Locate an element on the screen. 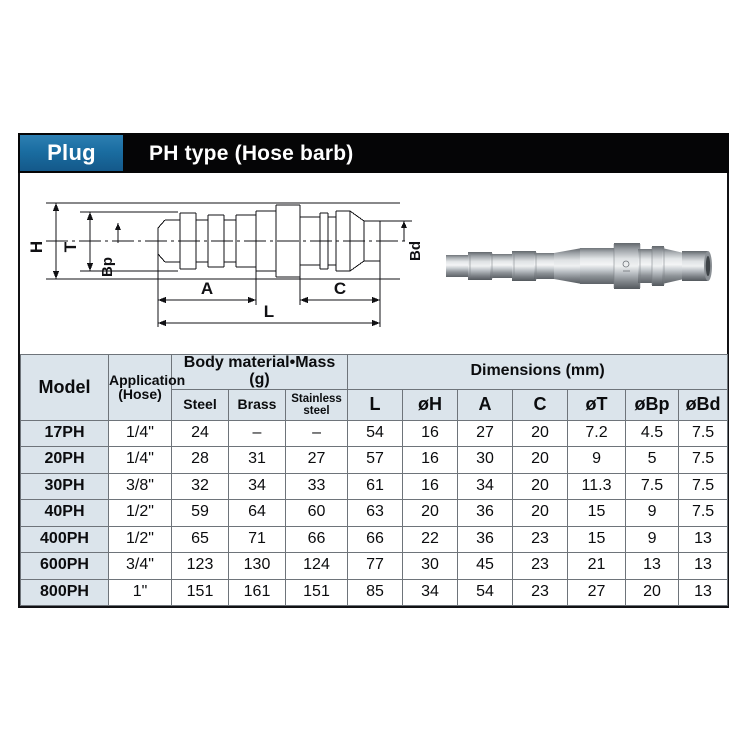 This screenshot has height=747, width=747. cell-a: 27 is located at coordinates (485, 433).